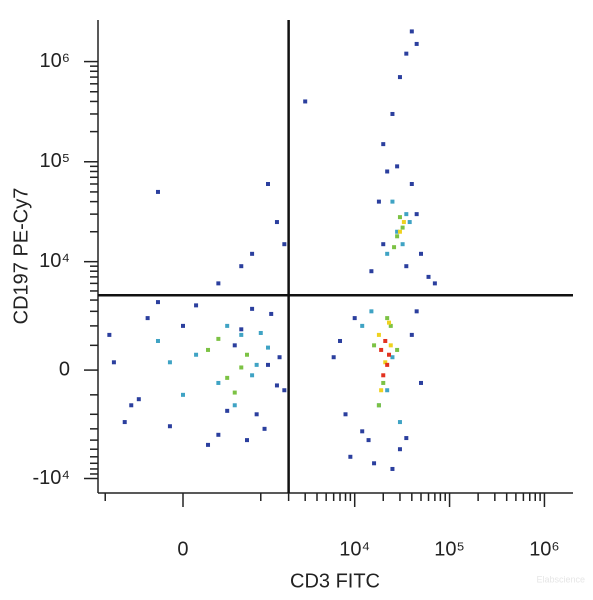  Describe the element at coordinates (55, 61) in the screenshot. I see `y-tick-label: 10⁶` at that location.